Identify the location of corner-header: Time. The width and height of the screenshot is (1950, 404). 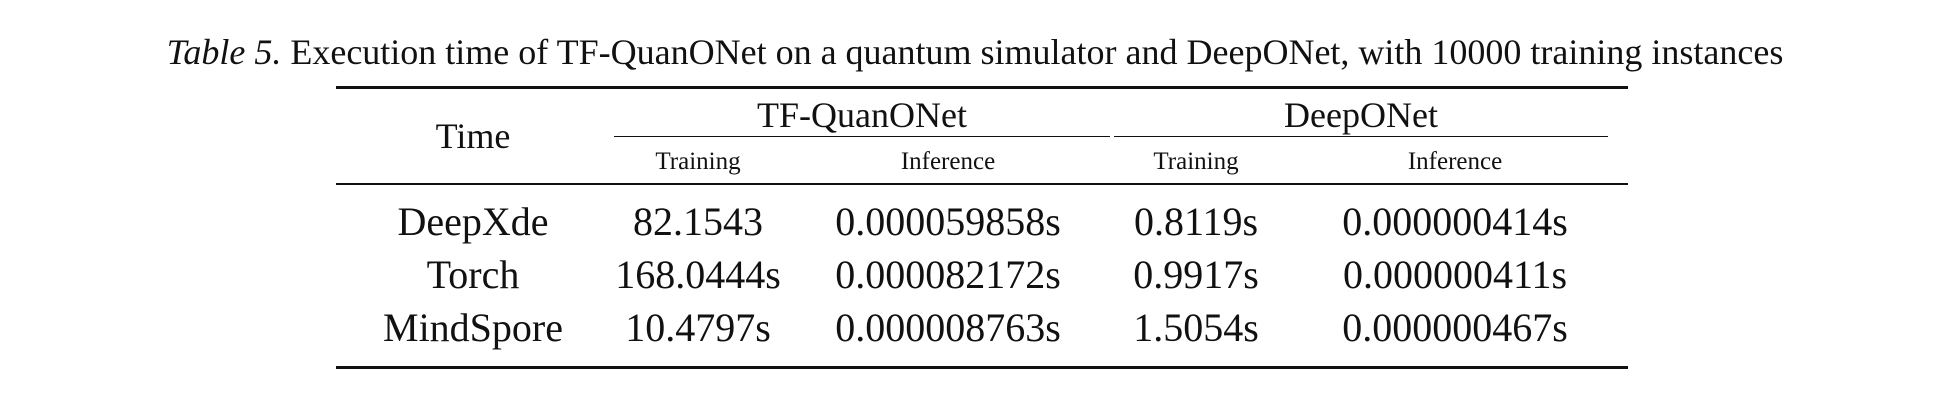
(473, 136).